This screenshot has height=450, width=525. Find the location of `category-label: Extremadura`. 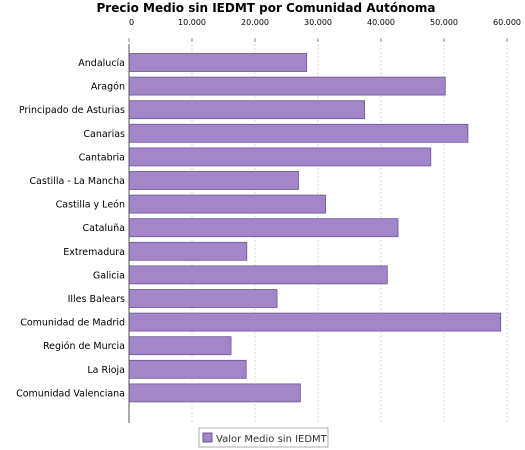

category-label: Extremadura is located at coordinates (94, 252).